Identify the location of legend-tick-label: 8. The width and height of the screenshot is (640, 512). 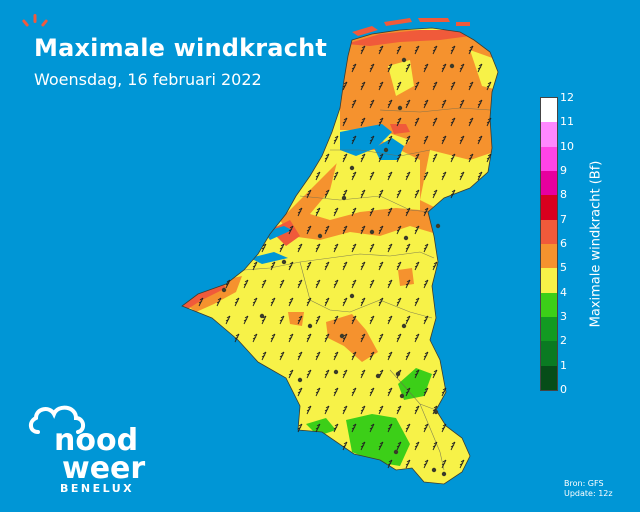
(563, 195).